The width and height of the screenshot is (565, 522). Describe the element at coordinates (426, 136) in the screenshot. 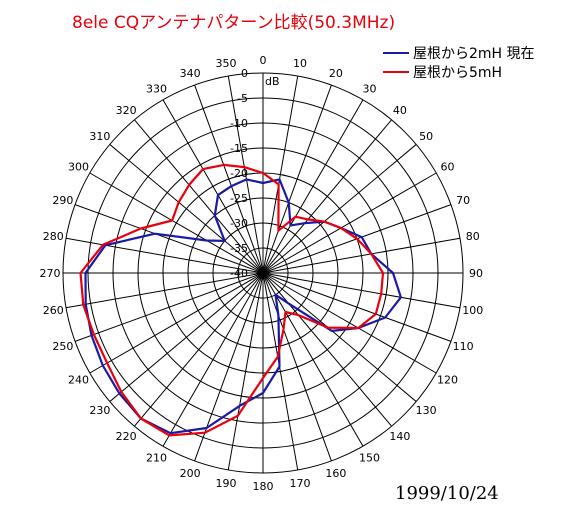

I see `angle-tick-label: 50` at that location.